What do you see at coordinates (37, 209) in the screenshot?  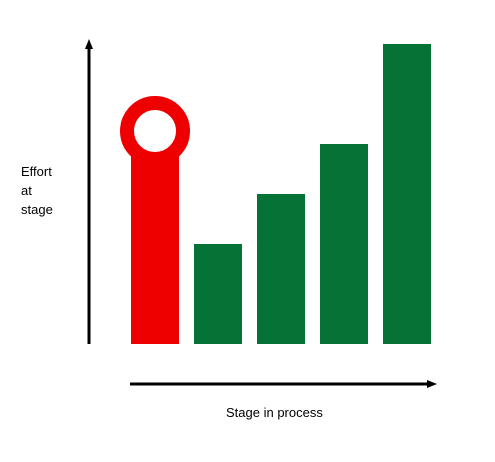 I see `y-axis-label-line-3: stage` at bounding box center [37, 209].